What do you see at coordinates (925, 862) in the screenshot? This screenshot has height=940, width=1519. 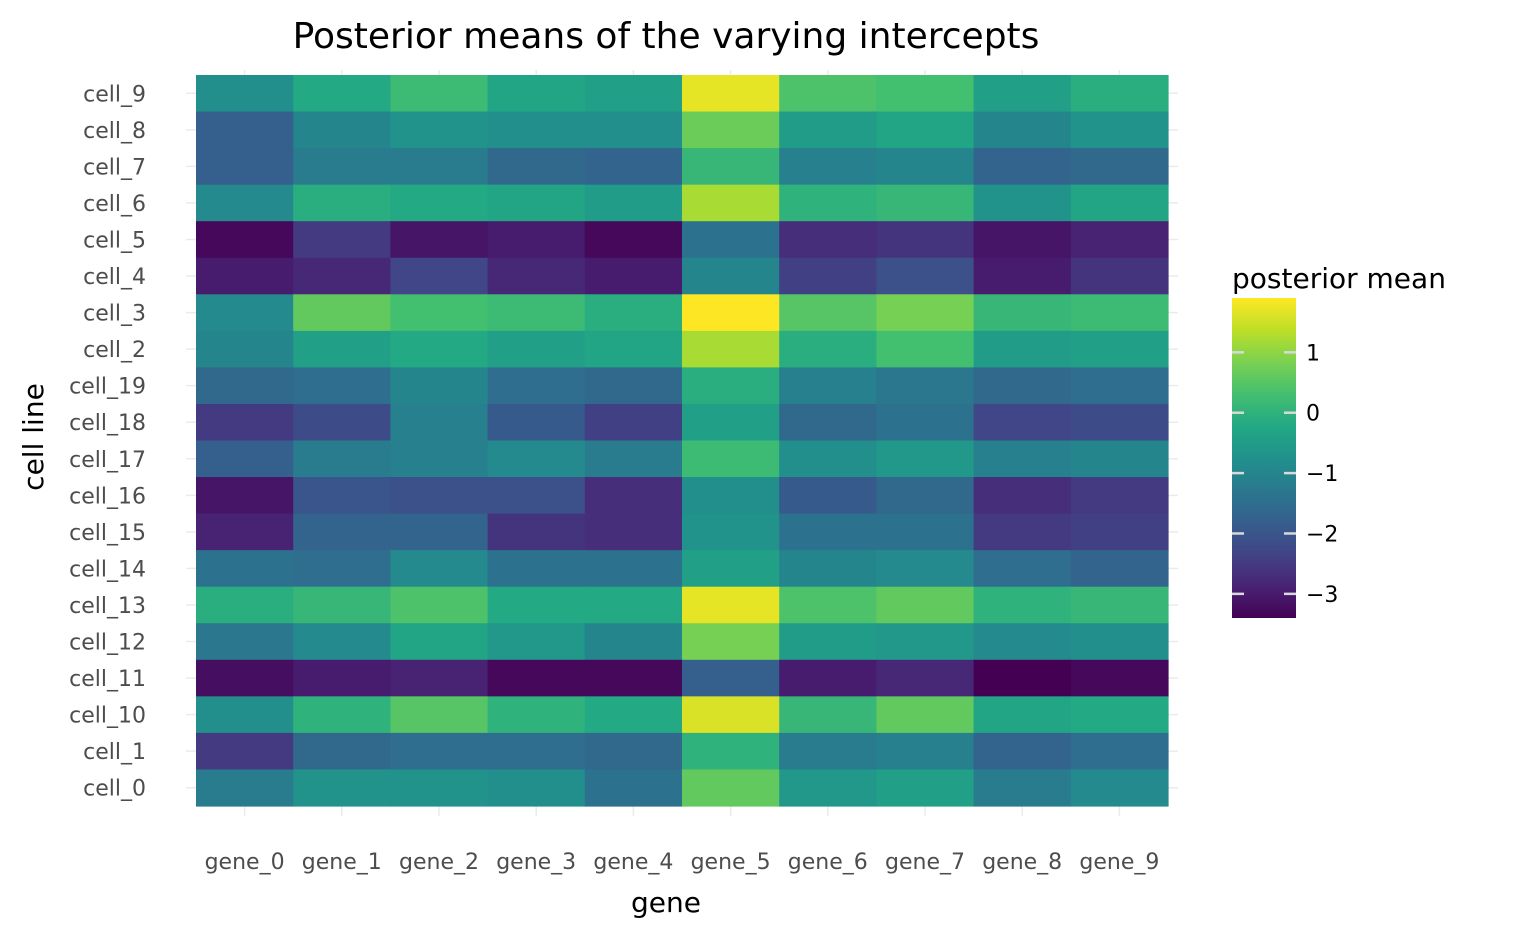 I see `x-tick-label: gene_7` at bounding box center [925, 862].